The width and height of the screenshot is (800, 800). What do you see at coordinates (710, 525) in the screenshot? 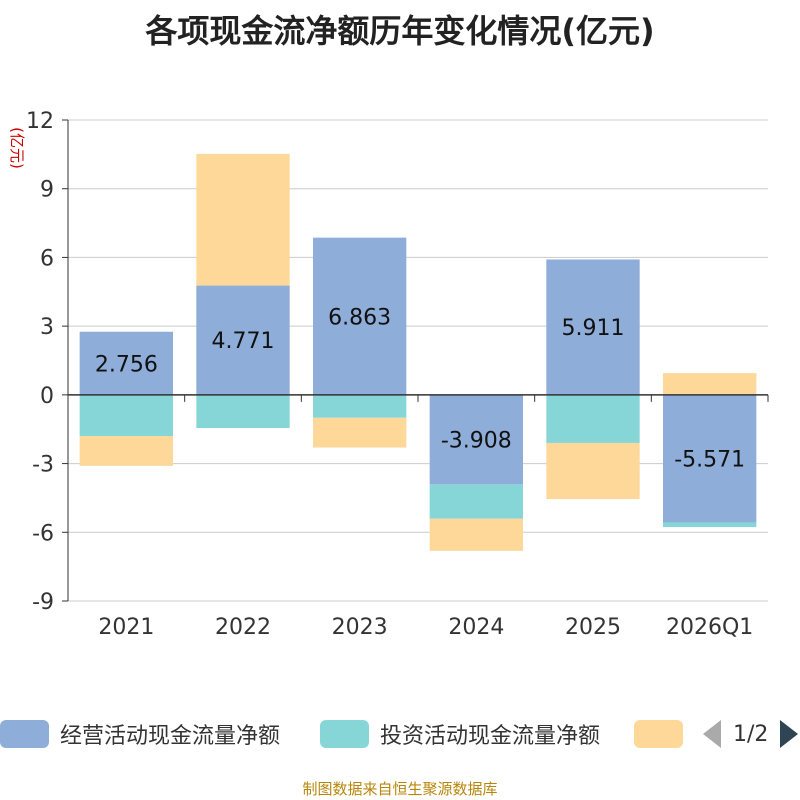
I see `bar-2-2026Q1` at bounding box center [710, 525].